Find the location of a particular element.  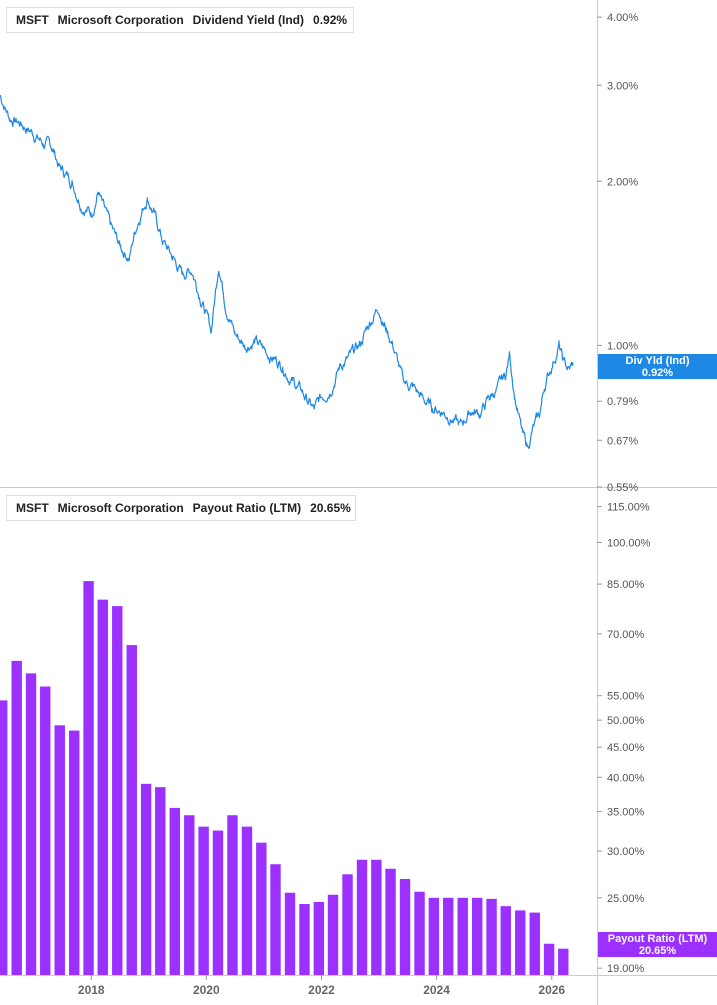

yield-legend-metric: Dividend Yield (Ind) is located at coordinates (248, 20).